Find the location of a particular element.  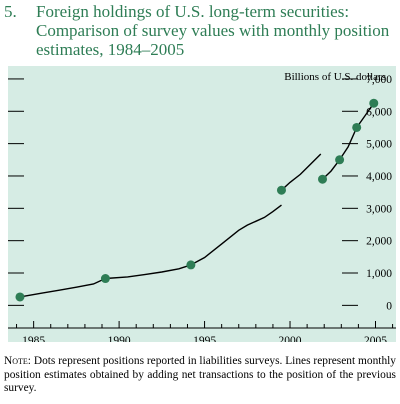

note-label: Note: is located at coordinates (17, 361).